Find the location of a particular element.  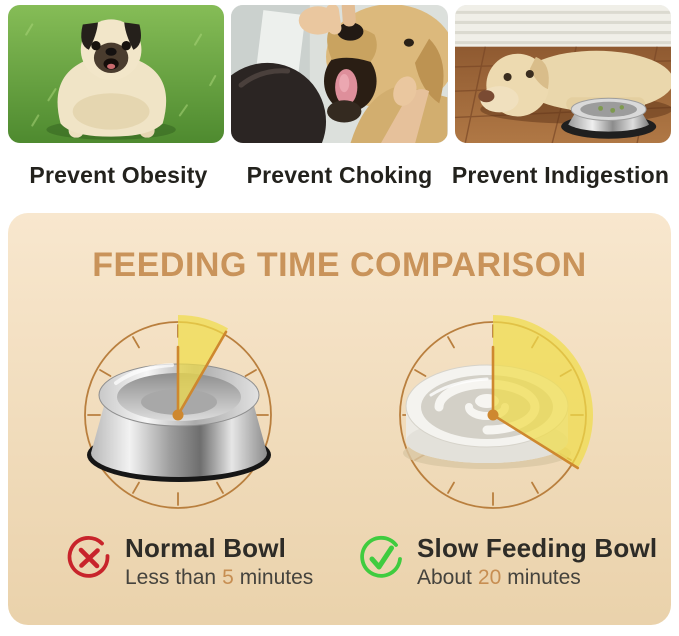

time-wedge-5min is located at coordinates (203, 365).